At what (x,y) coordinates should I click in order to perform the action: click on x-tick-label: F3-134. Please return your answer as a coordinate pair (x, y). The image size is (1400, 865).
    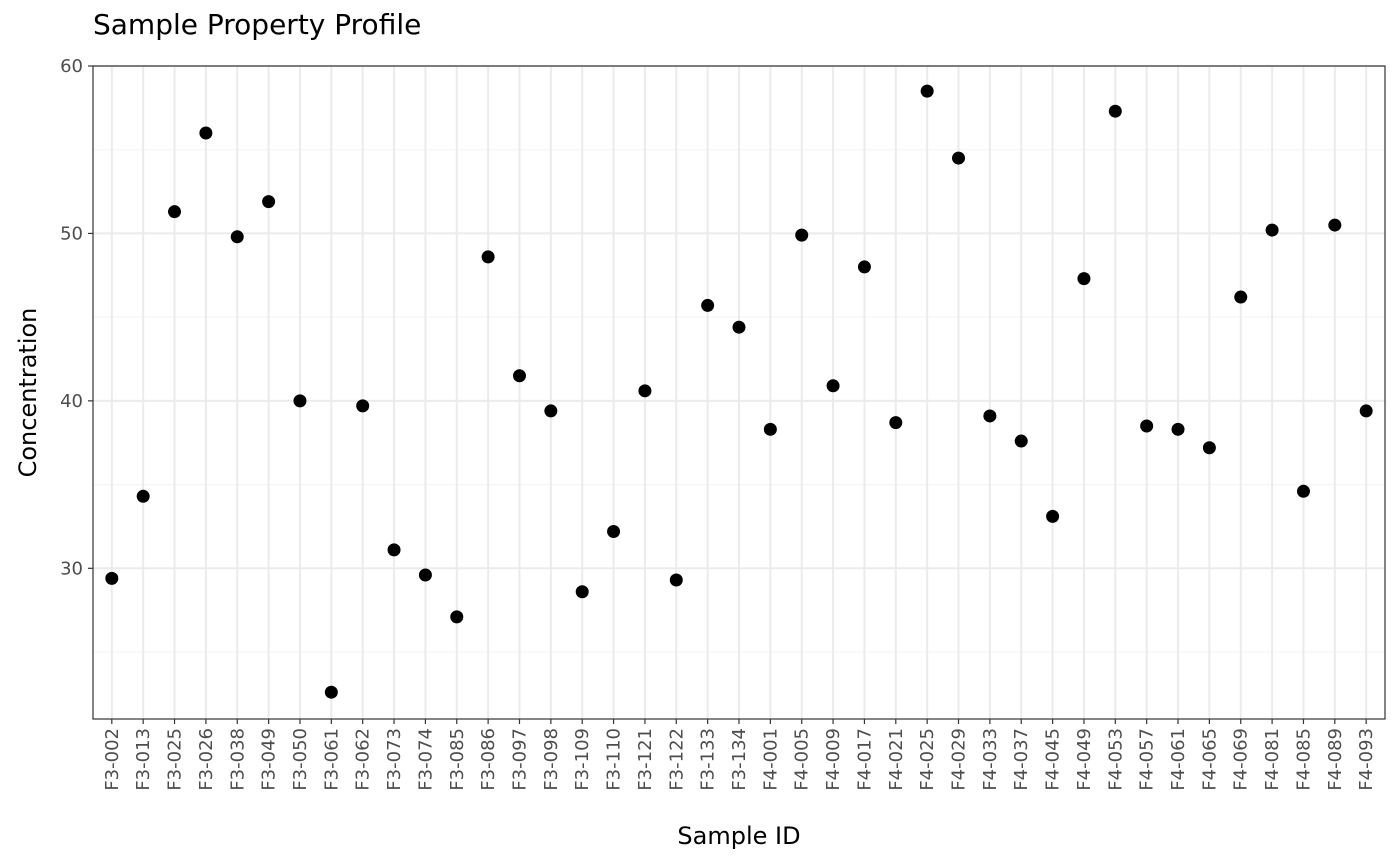
    Looking at the image, I should click on (739, 759).